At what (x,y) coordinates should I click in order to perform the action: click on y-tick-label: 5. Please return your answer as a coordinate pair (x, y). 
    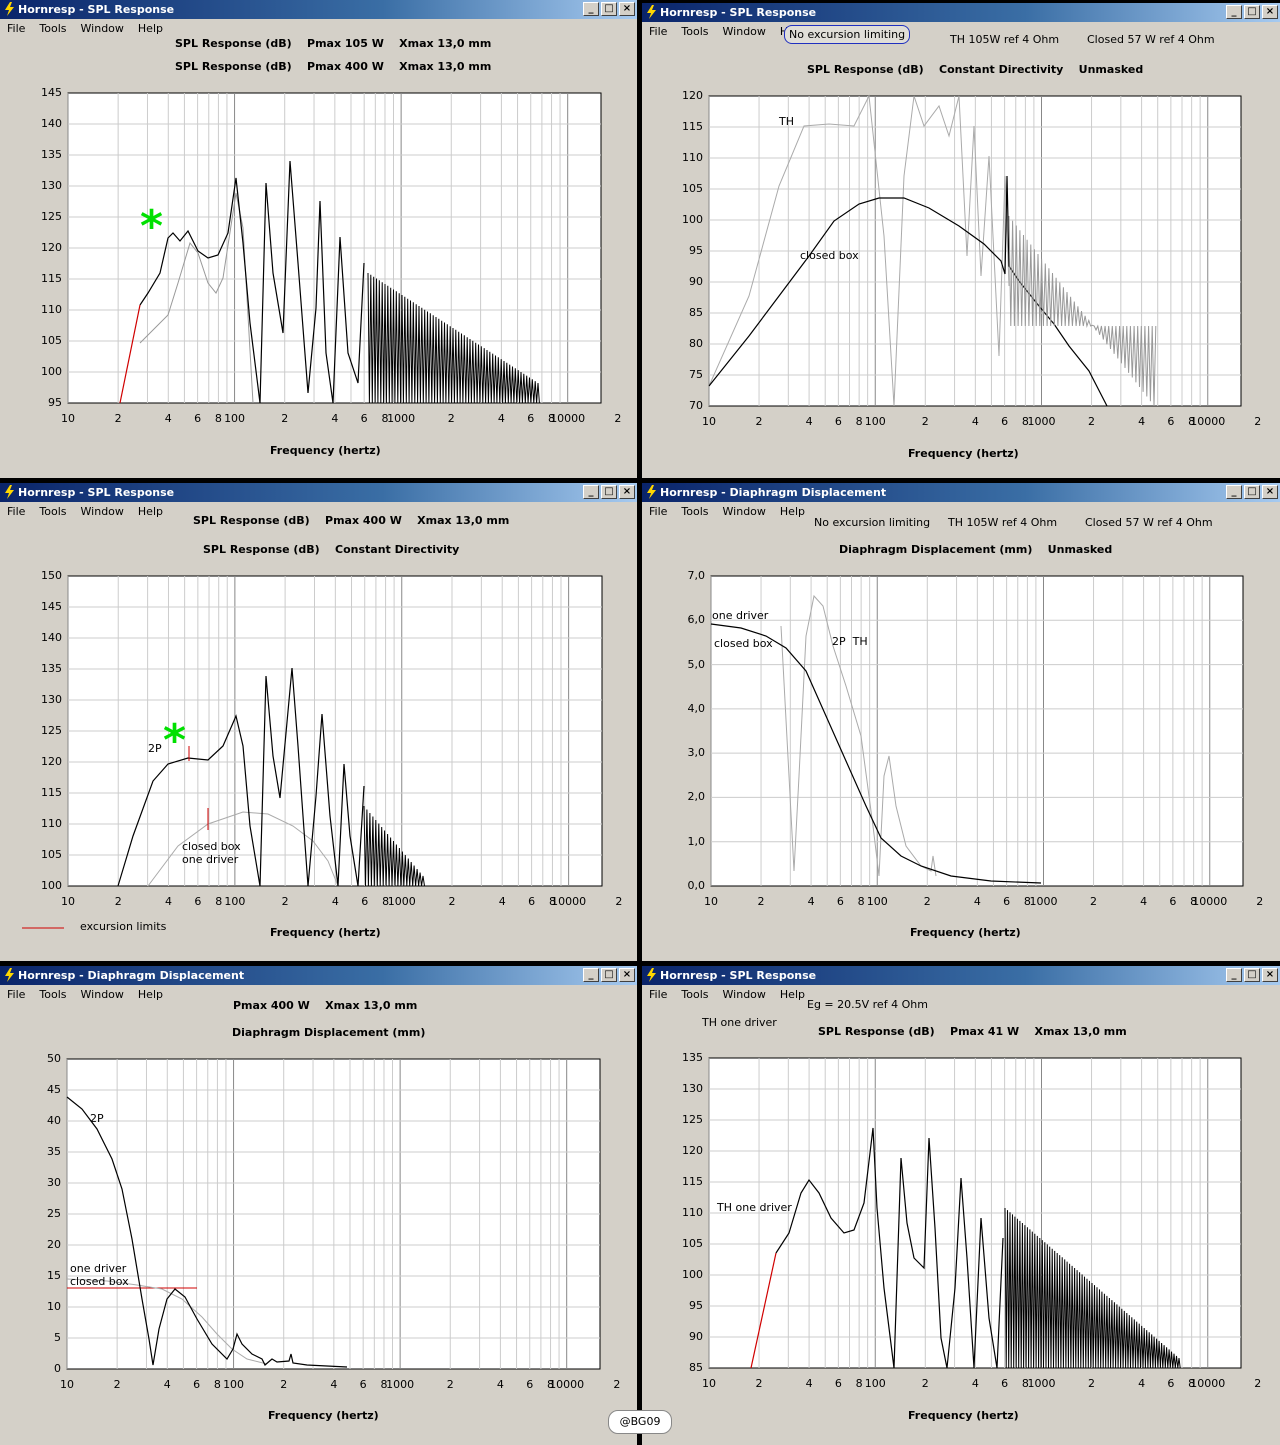
    Looking at the image, I should click on (57, 1337).